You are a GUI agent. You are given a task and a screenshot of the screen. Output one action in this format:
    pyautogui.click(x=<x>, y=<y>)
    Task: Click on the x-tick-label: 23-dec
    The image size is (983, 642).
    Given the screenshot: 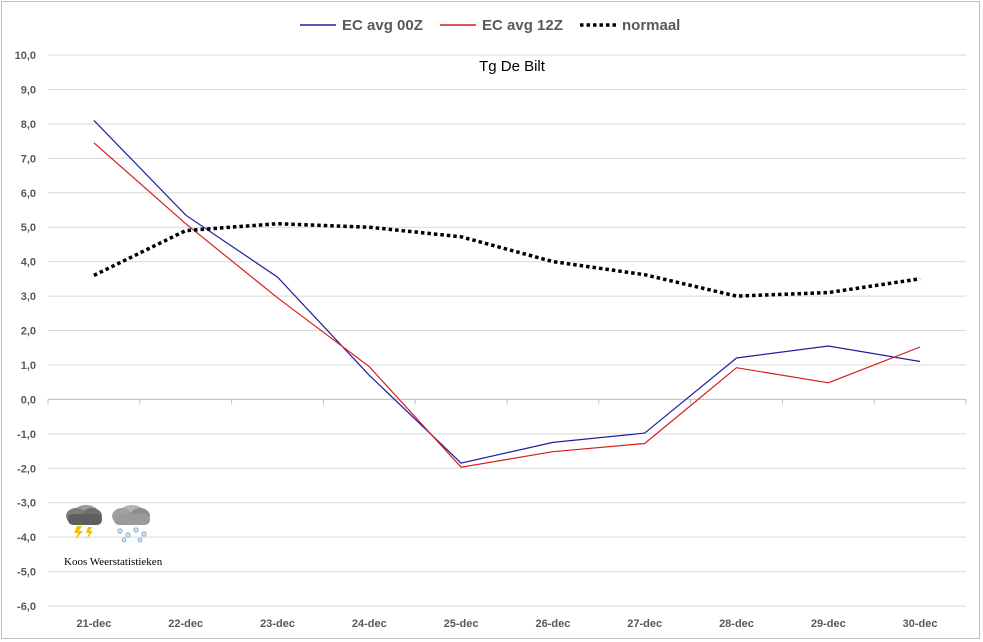 What is the action you would take?
    pyautogui.click(x=277, y=624)
    